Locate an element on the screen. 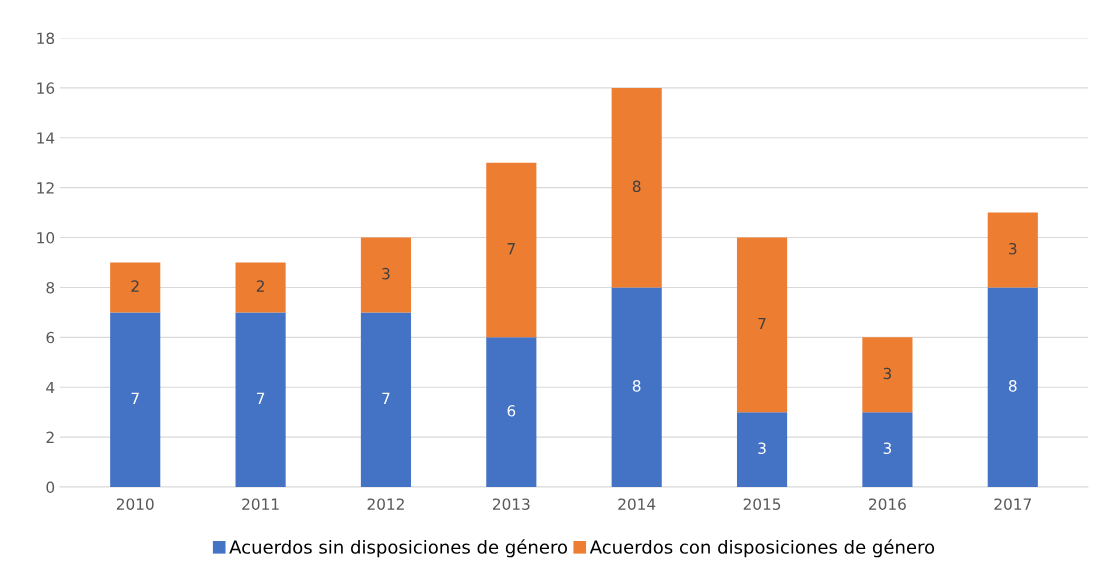 Image resolution: width=1099 pixels, height=581 pixels. x-tick-label: 2015 is located at coordinates (762, 504).